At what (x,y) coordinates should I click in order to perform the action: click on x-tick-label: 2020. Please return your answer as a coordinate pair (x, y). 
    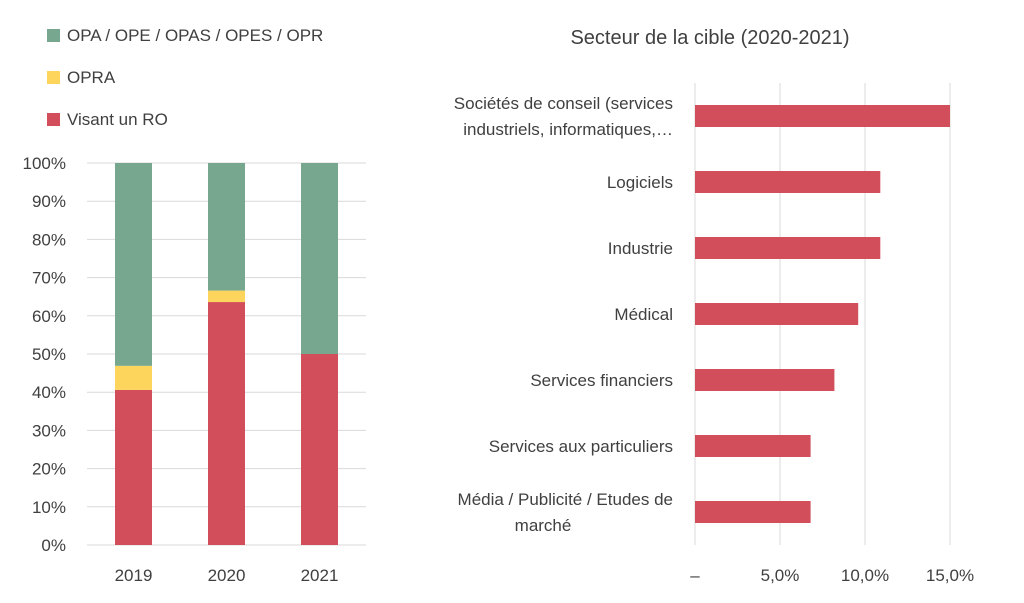
    Looking at the image, I should click on (227, 575).